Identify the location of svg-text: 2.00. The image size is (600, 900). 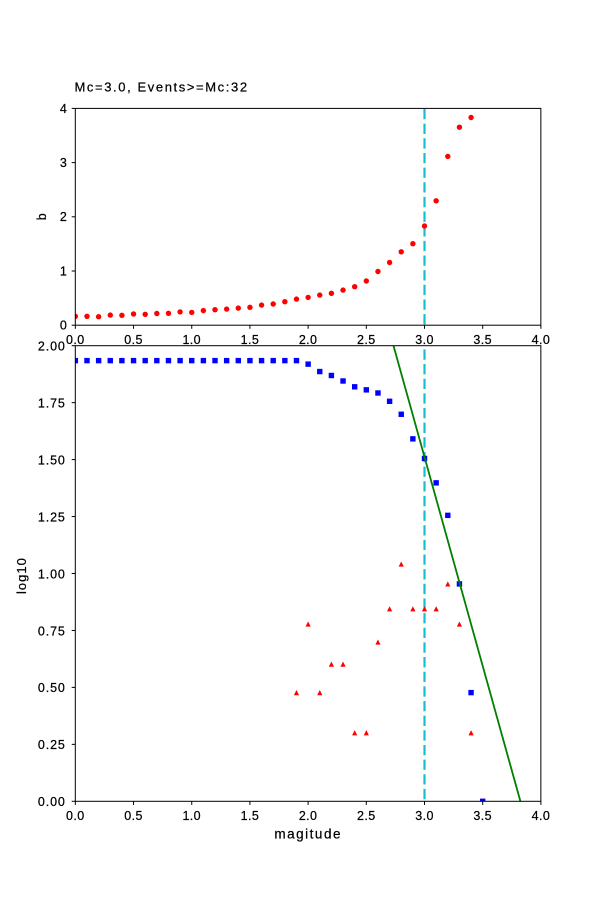
(52, 347).